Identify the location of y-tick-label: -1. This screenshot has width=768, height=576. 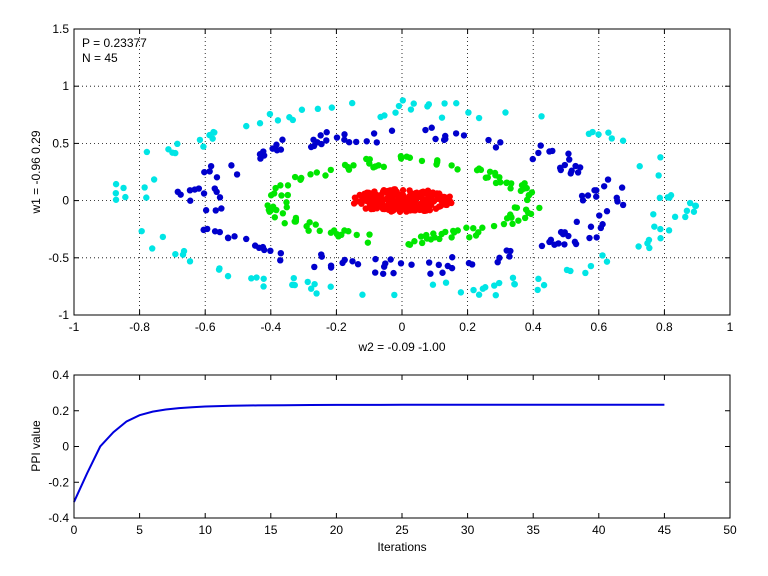
(63, 315).